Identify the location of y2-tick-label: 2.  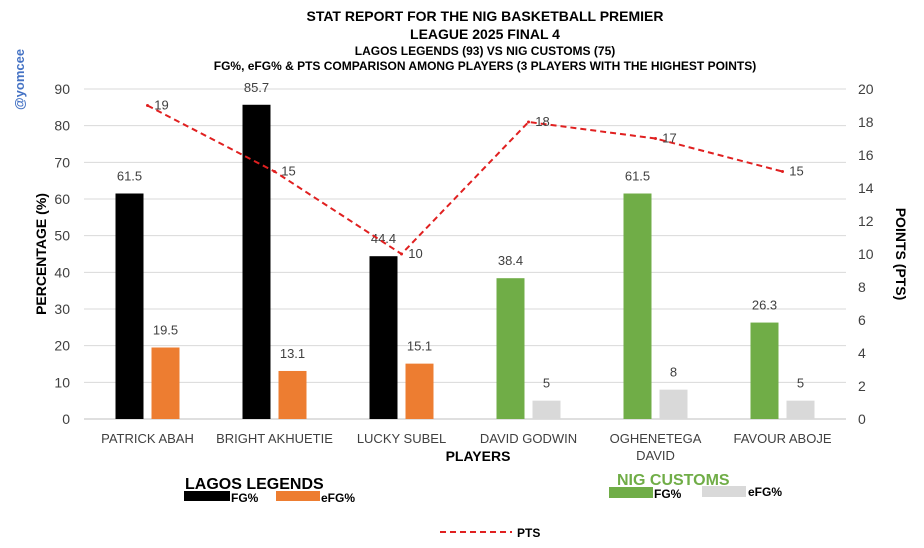
(862, 386).